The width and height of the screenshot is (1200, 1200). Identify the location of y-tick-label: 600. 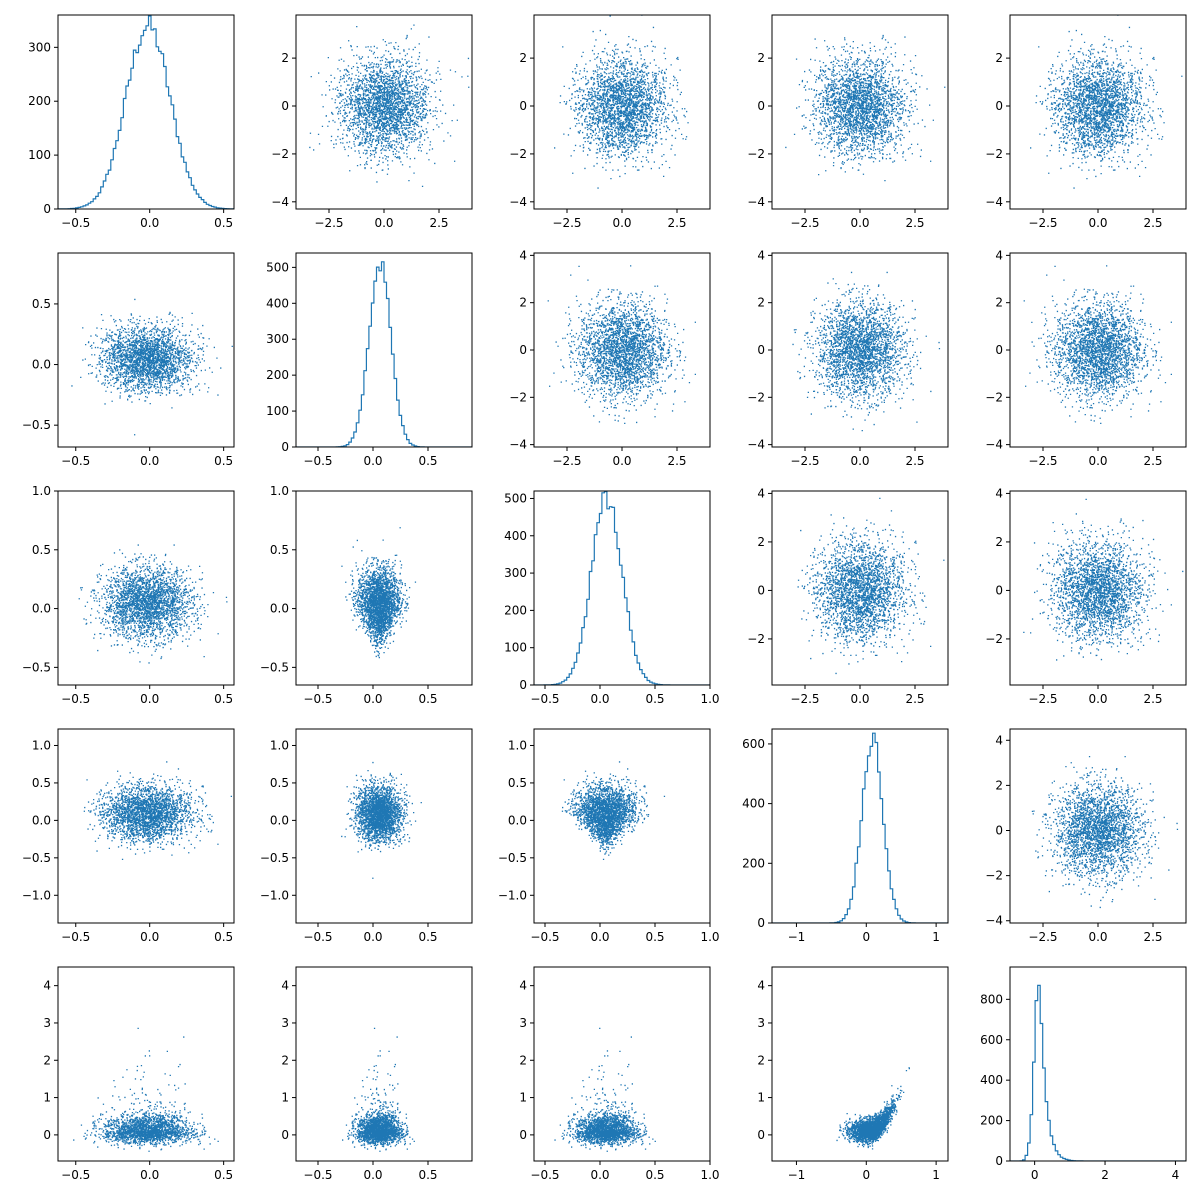
(753, 744).